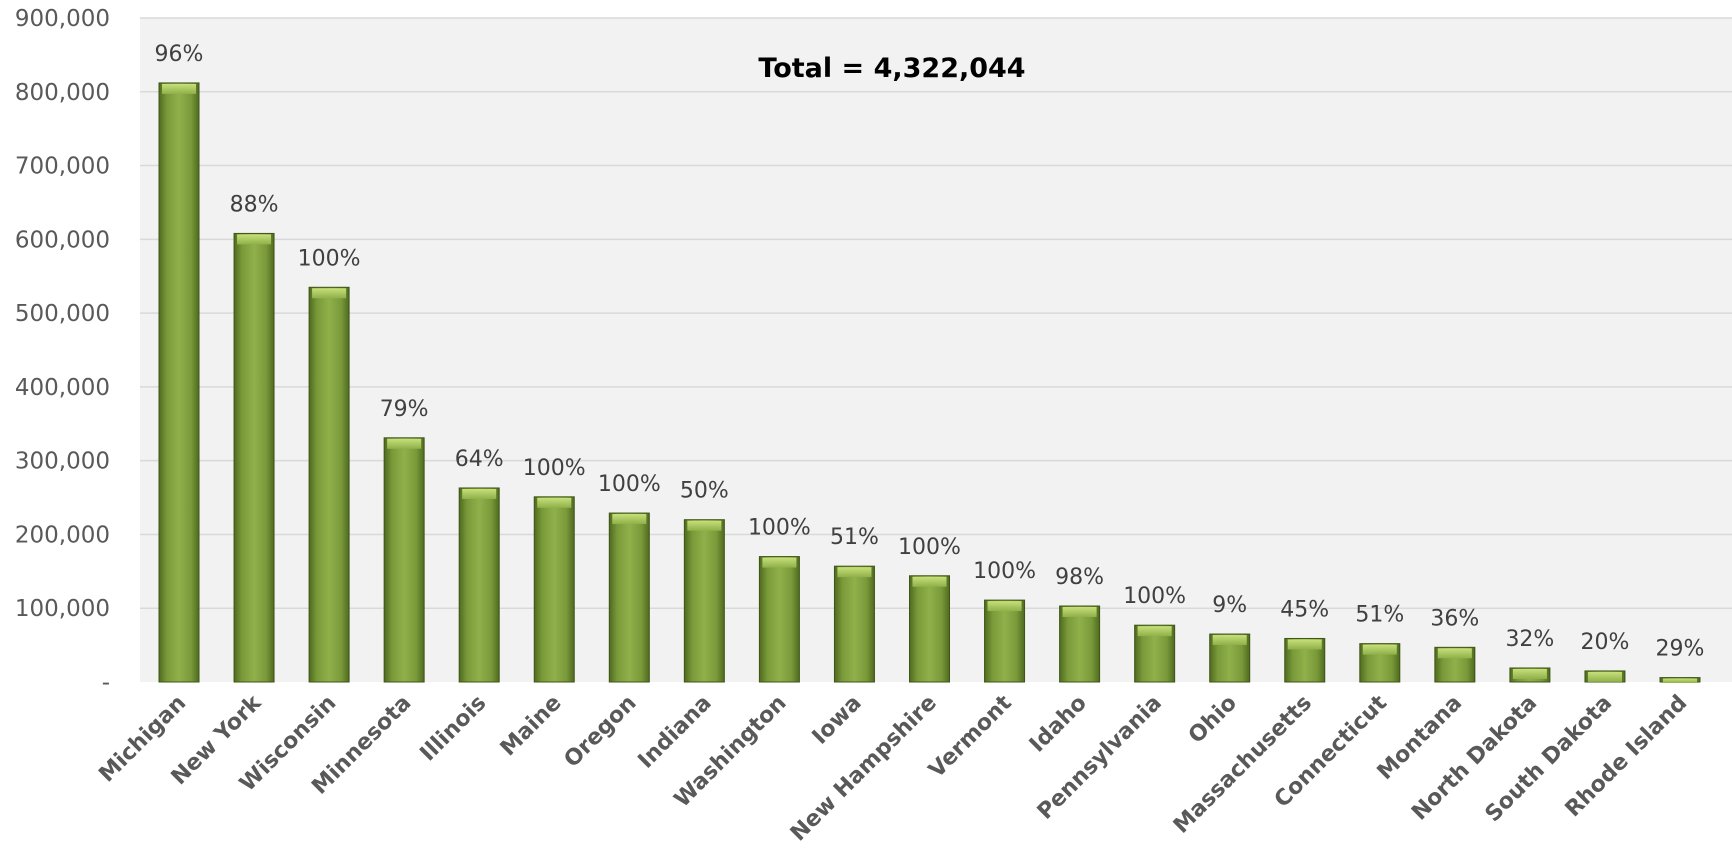 Image resolution: width=1732 pixels, height=857 pixels. Describe the element at coordinates (1243, 765) in the screenshot. I see `x-tick-label: Massachusetts` at that location.